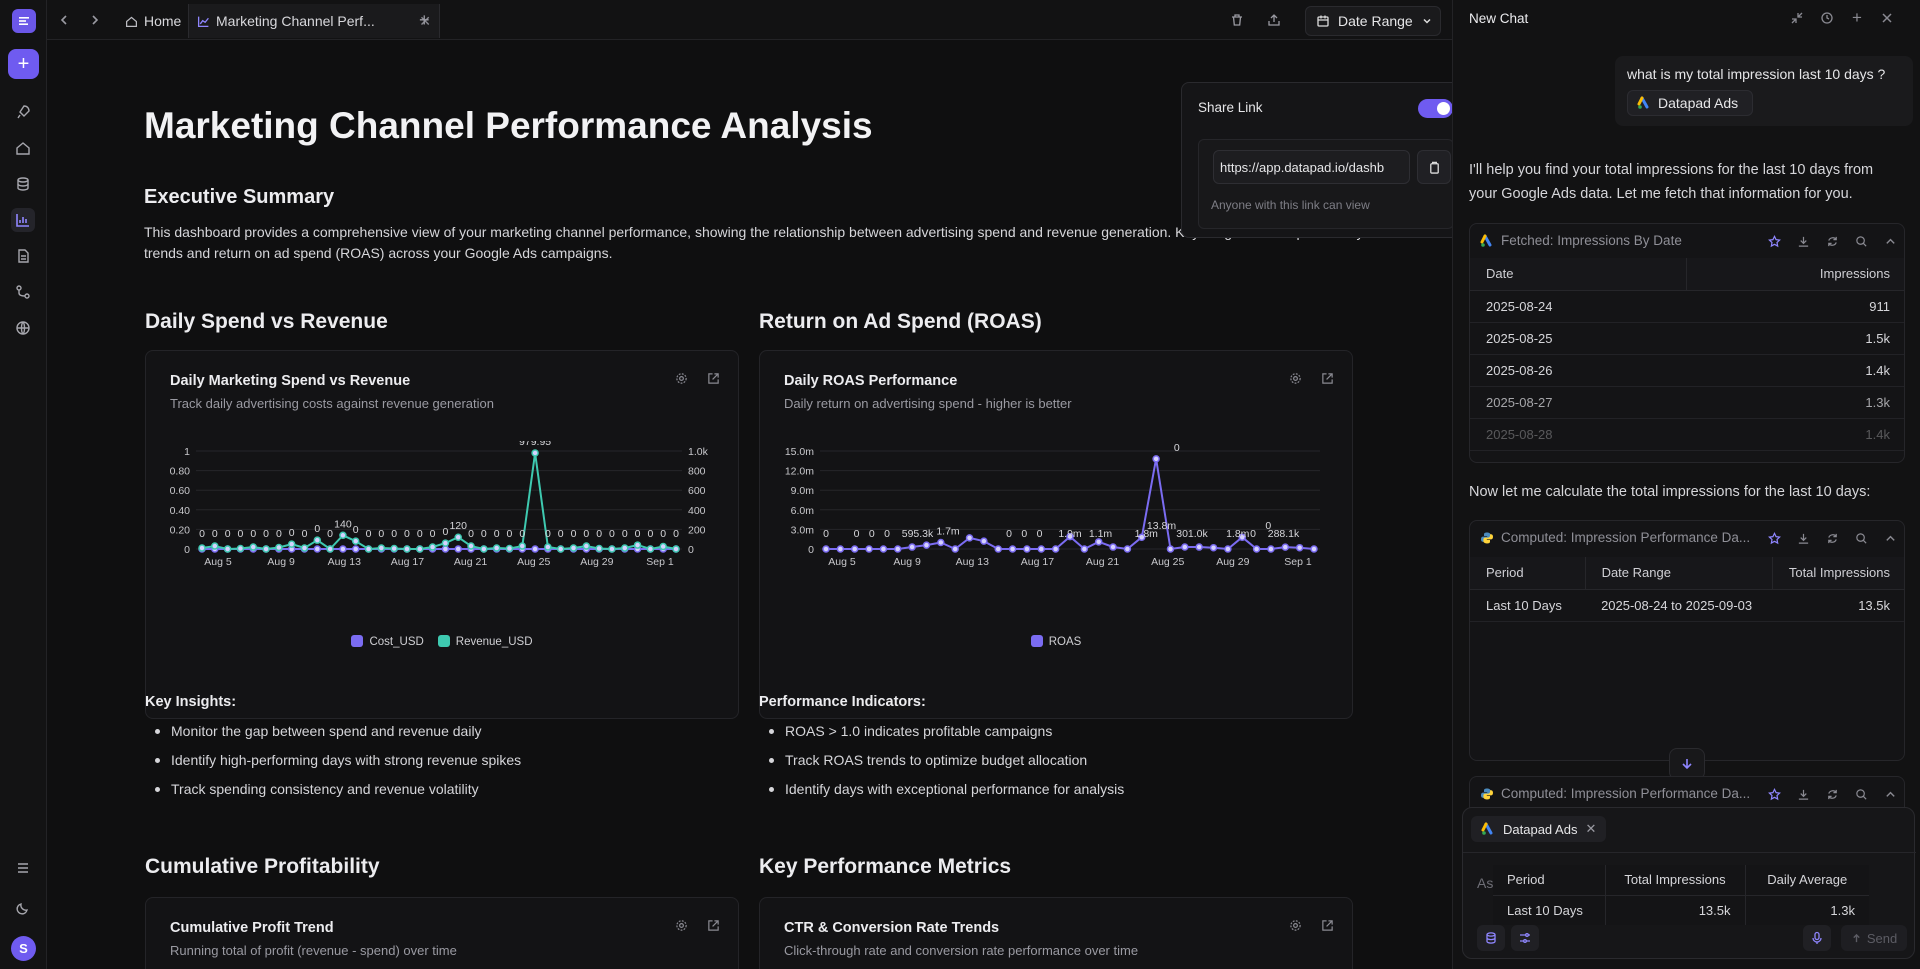 The width and height of the screenshot is (1920, 969). Describe the element at coordinates (23, 908) in the screenshot. I see `dark-mode-icon` at that location.